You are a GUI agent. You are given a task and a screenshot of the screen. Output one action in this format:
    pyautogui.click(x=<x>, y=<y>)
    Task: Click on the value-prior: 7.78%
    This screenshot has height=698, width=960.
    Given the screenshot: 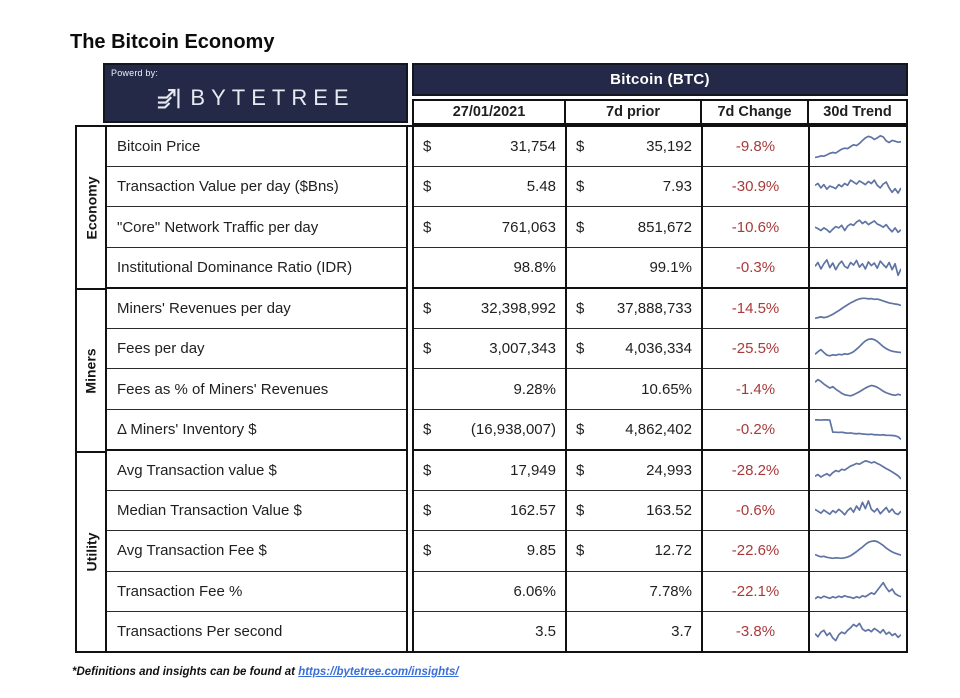 What is the action you would take?
    pyautogui.click(x=634, y=592)
    